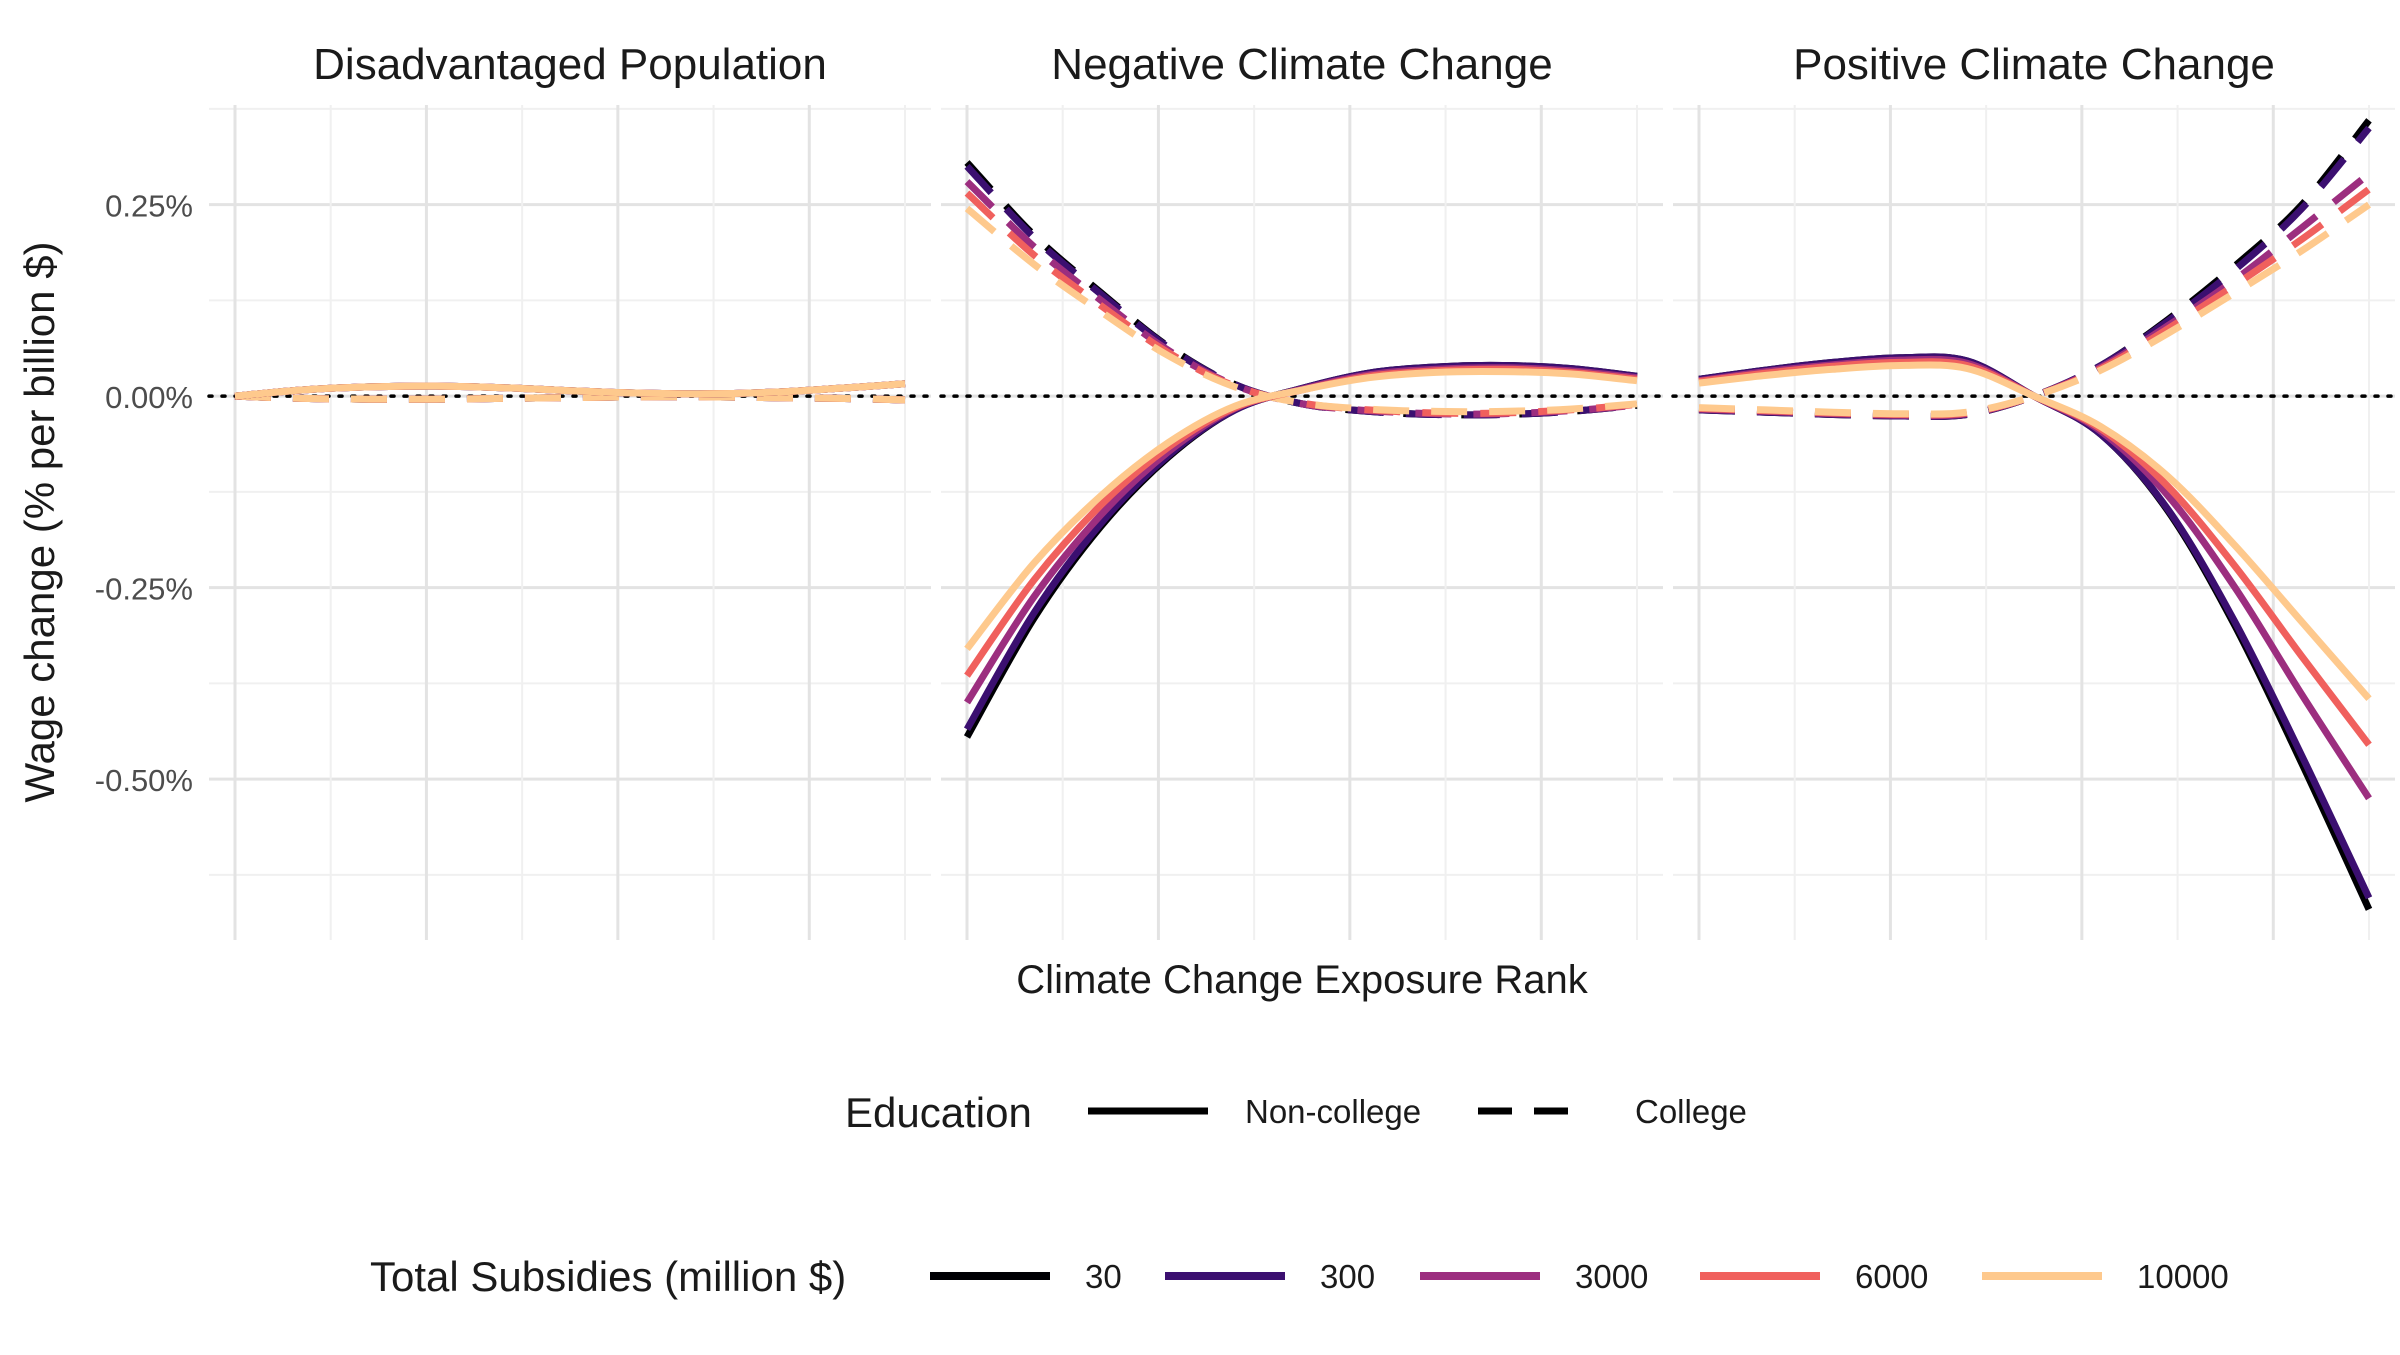 The height and width of the screenshot is (1355, 2400). Describe the element at coordinates (1301, 64) in the screenshot. I see `facet-title: Negative Climate Change` at that location.